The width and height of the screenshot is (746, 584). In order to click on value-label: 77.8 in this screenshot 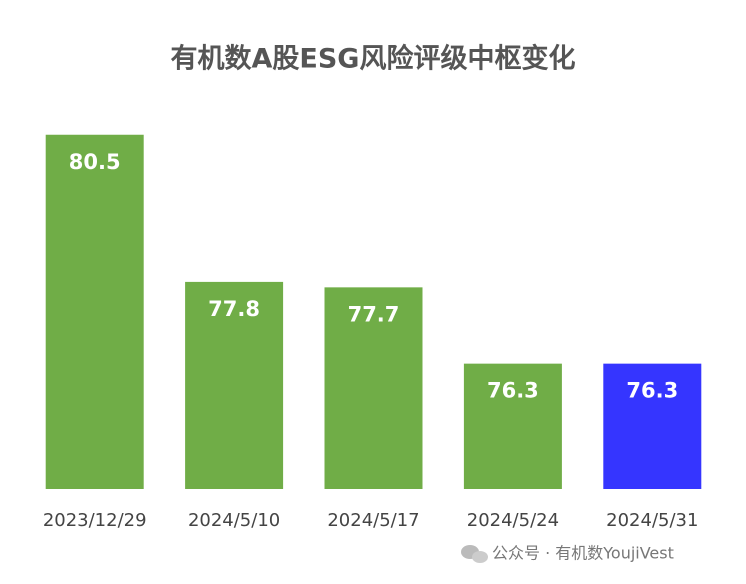, I will do `click(234, 309)`.